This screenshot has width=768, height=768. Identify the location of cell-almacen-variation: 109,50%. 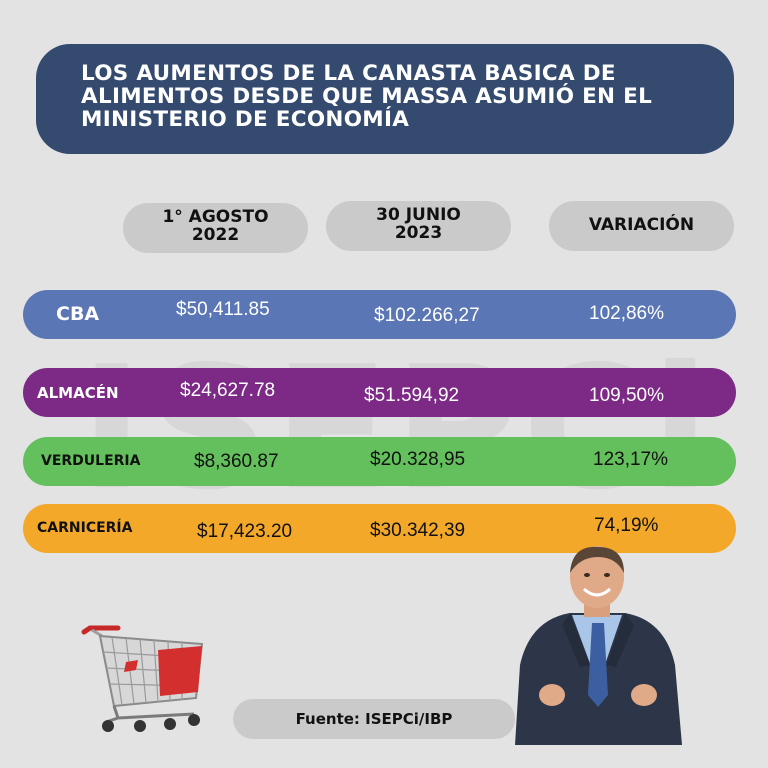
(627, 395).